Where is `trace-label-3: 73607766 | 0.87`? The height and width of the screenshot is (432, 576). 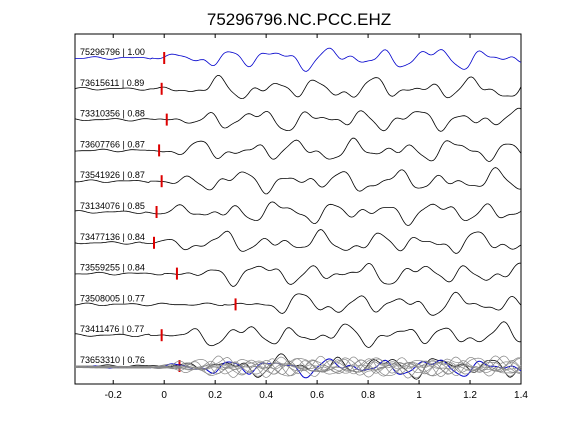
trace-label-3: 73607766 | 0.87 is located at coordinates (112, 144).